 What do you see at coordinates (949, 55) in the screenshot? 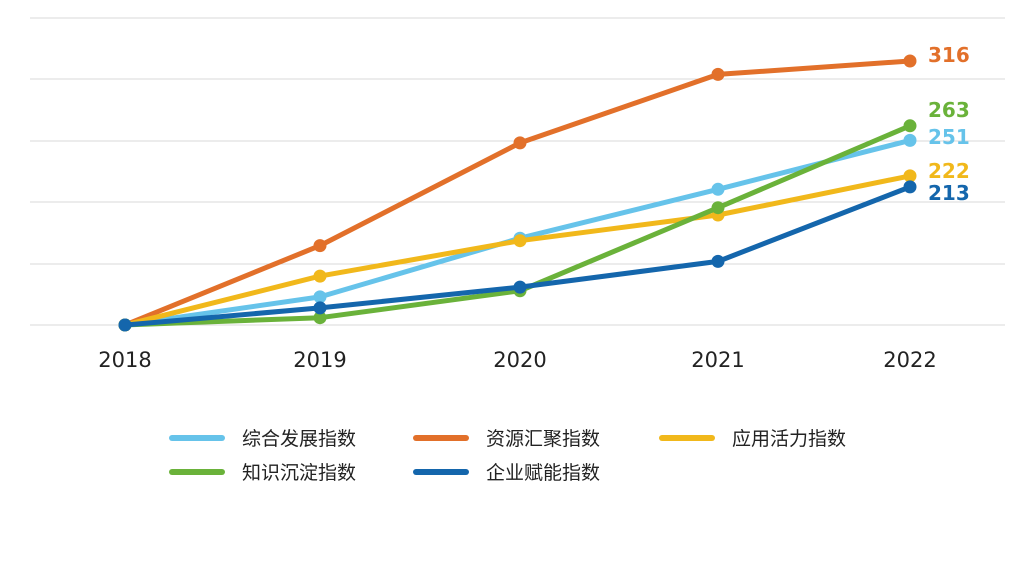
I see `end-value-label: 316` at bounding box center [949, 55].